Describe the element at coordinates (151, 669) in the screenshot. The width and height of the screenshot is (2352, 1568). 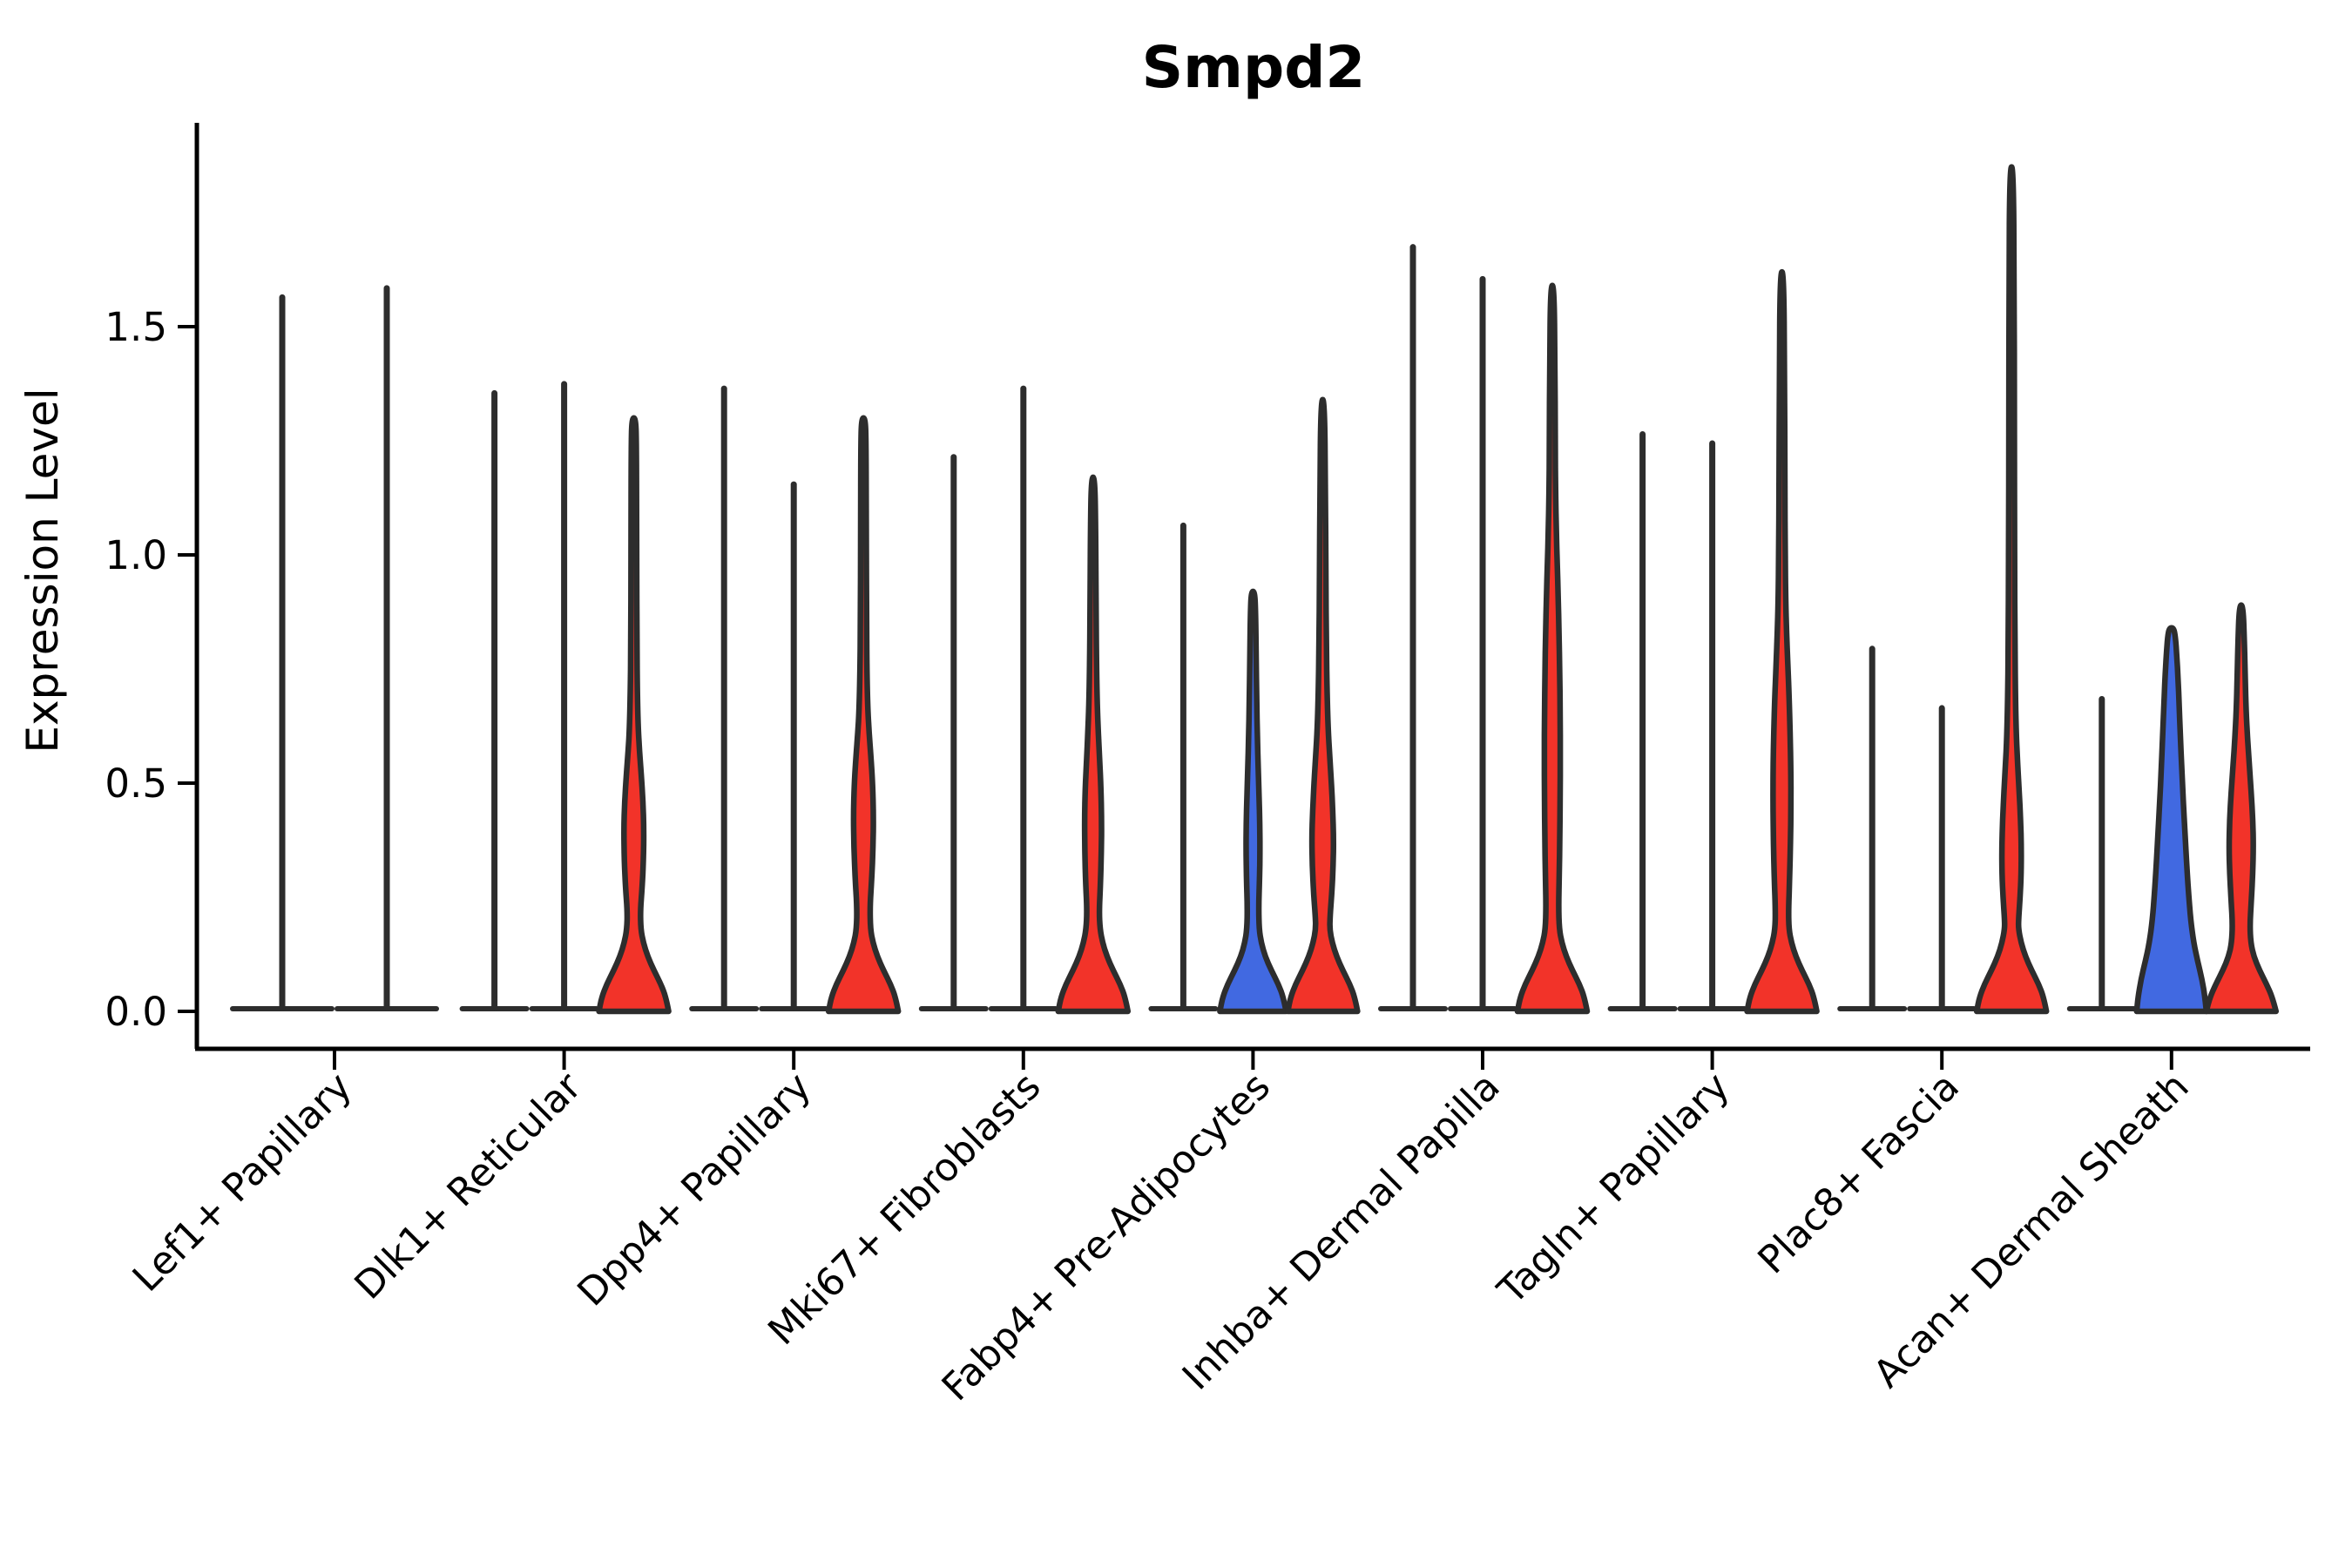
I see `y-axis-ticks: 0.0 0.5 1.0 1.5` at that location.